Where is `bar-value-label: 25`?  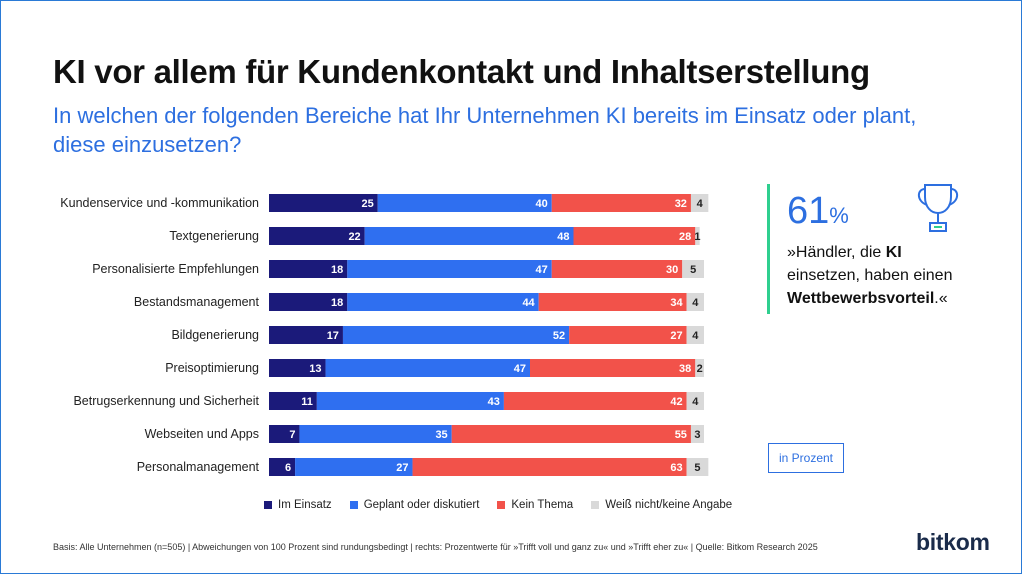 bar-value-label: 25 is located at coordinates (368, 204).